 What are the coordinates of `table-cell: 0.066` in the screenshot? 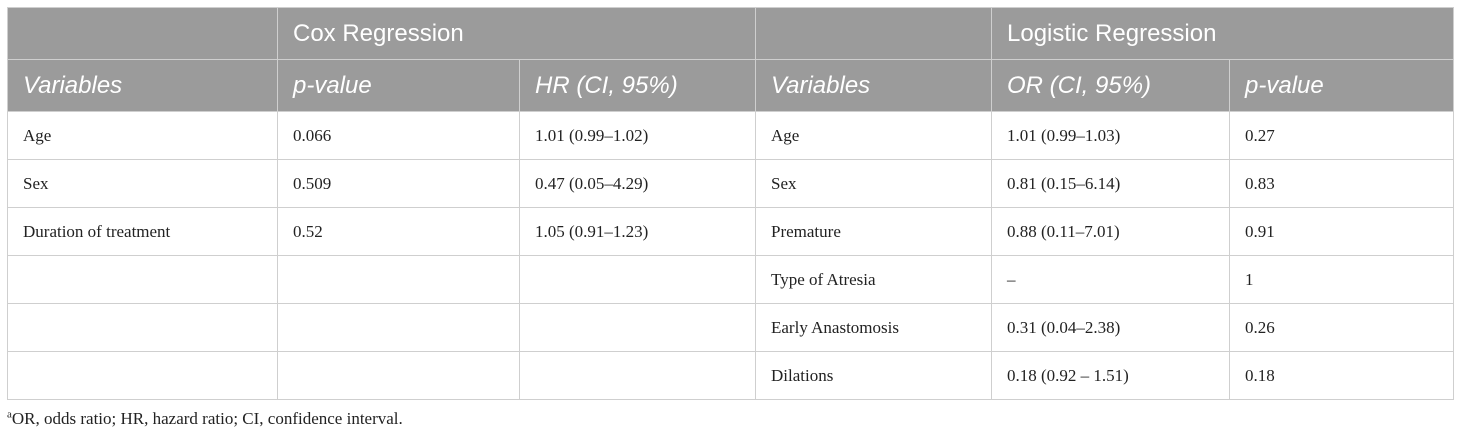 It's located at (398, 135).